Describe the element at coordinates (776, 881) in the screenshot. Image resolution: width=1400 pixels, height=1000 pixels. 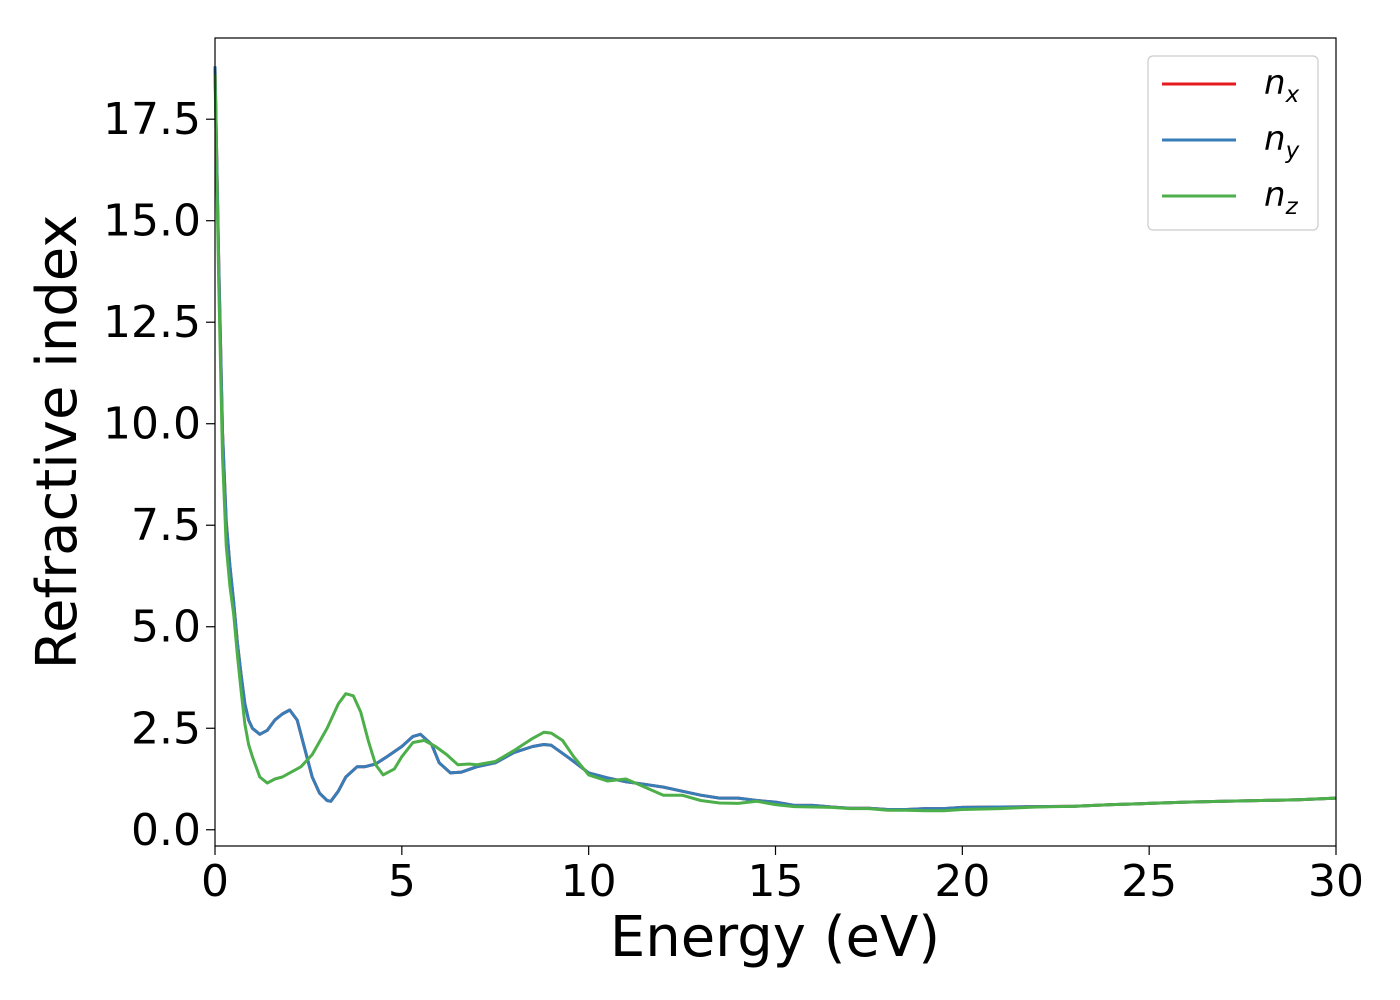
I see `x-tick-label: 15` at that location.